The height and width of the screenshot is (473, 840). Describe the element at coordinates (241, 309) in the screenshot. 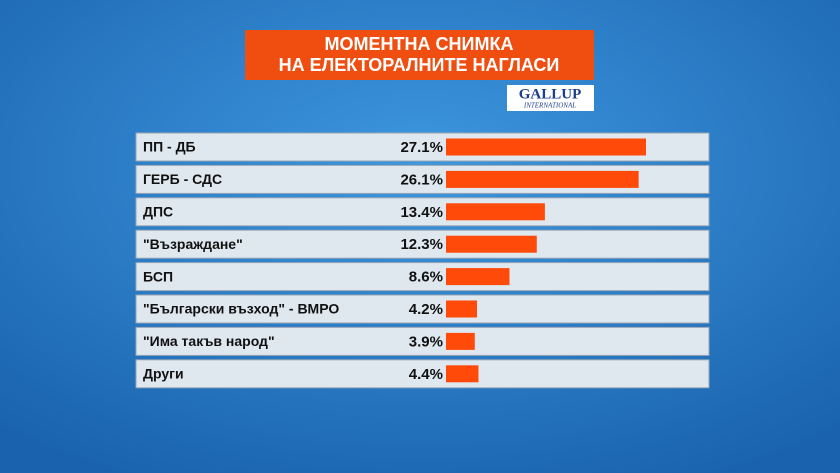

I see `category-label: "Български възход" - ВМРО` at that location.